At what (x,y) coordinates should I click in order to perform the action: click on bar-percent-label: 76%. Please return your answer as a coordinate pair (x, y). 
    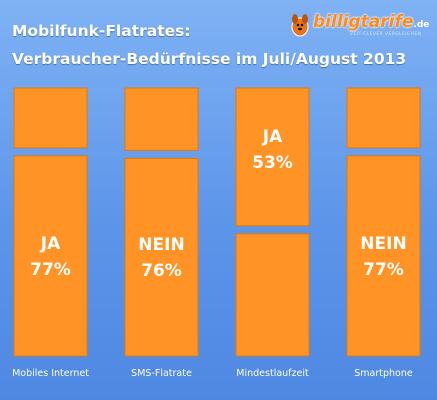
    Looking at the image, I should click on (161, 271).